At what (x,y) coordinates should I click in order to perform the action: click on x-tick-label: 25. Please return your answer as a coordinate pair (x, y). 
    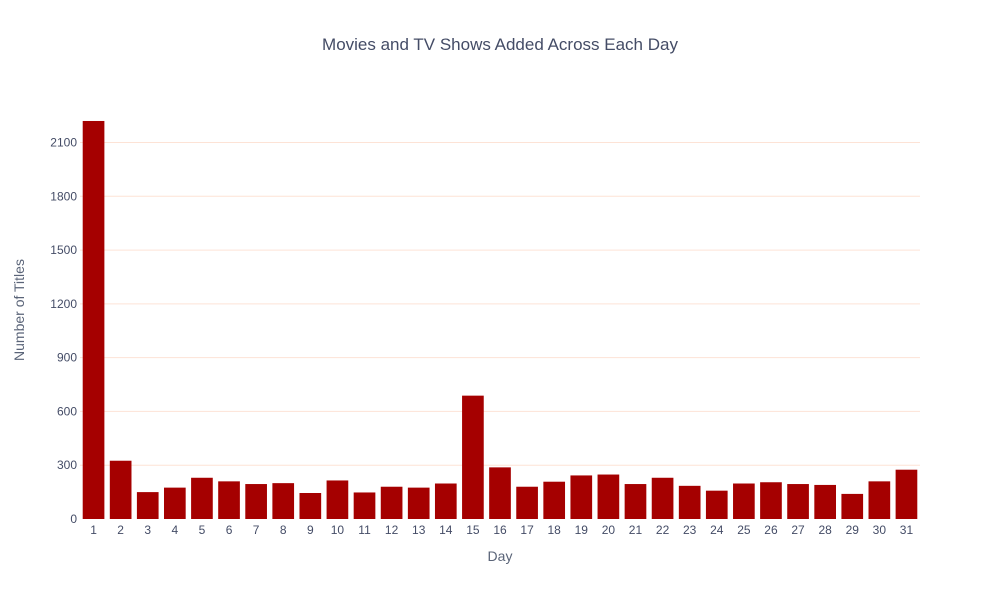
    Looking at the image, I should click on (744, 530).